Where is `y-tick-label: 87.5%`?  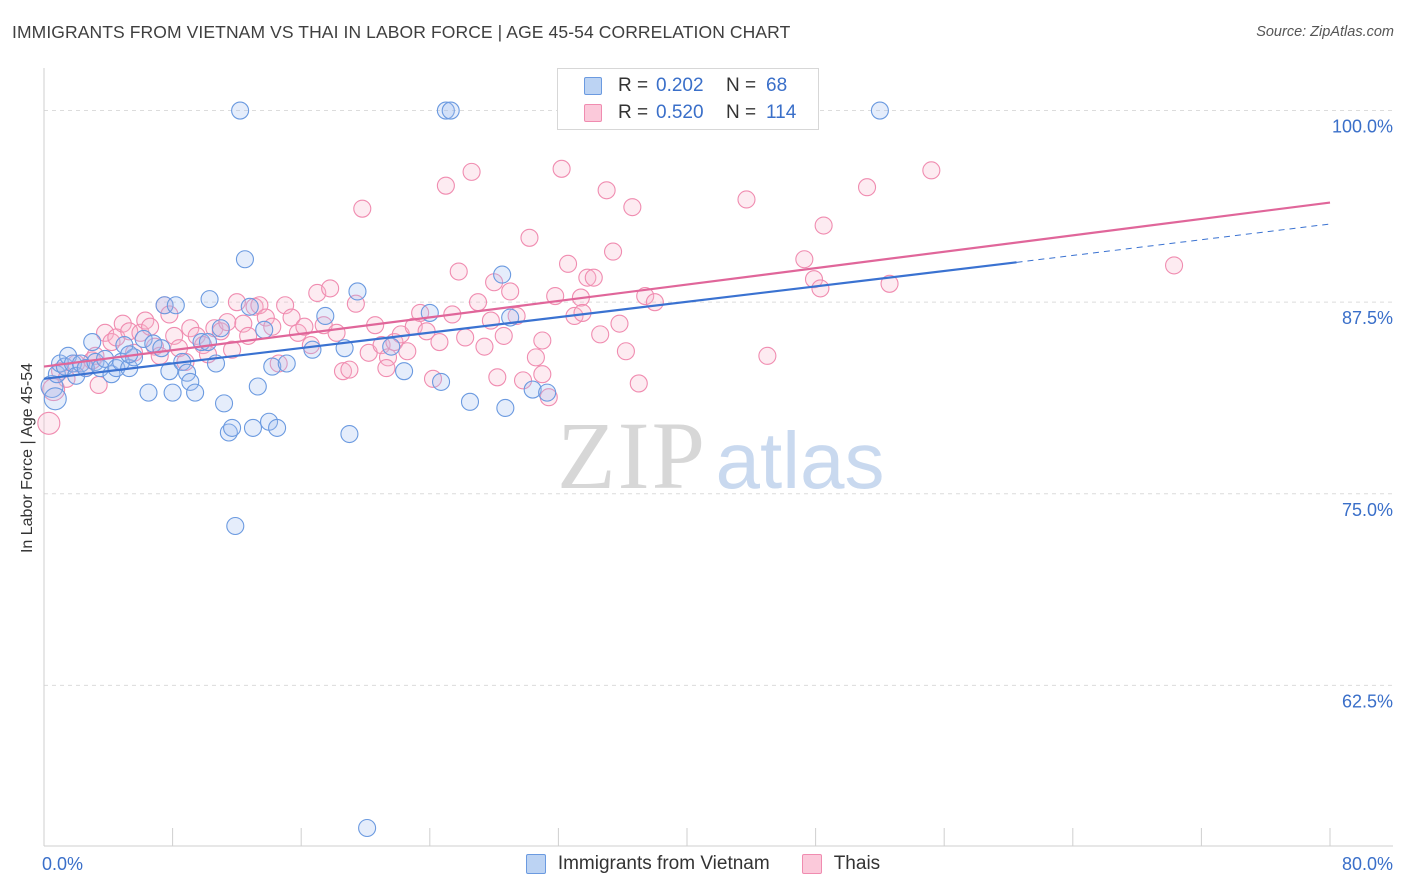
y-tick-label: 87.5% is located at coordinates (1367, 318).